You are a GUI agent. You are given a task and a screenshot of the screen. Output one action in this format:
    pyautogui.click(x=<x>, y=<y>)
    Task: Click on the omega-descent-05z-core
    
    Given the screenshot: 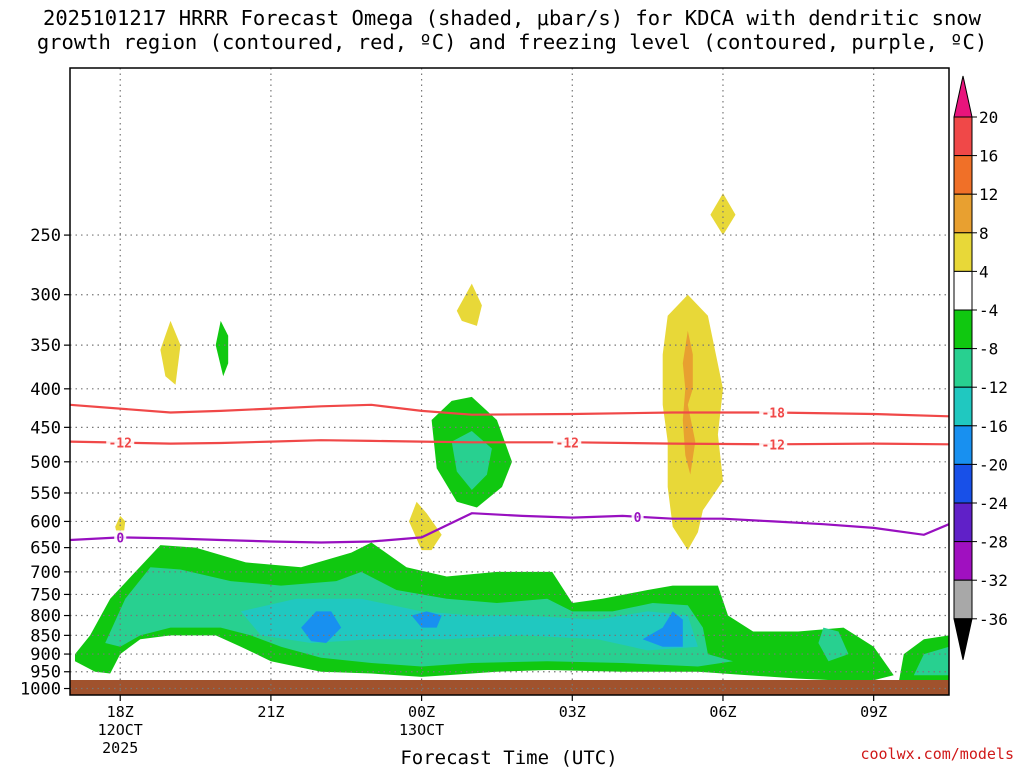 What is the action you would take?
    pyautogui.click(x=689, y=402)
    